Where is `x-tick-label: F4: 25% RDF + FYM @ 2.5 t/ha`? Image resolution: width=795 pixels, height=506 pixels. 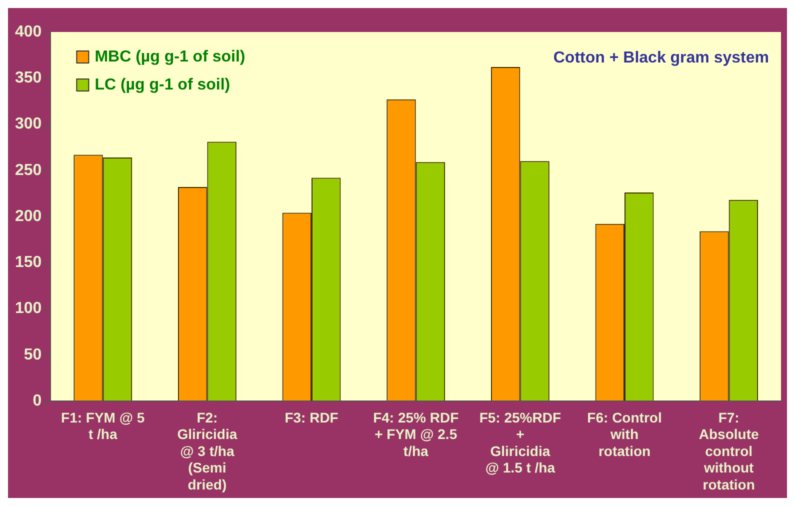 x-tick-label: F4: 25% RDF + FYM @ 2.5 t/ha is located at coordinates (416, 434).